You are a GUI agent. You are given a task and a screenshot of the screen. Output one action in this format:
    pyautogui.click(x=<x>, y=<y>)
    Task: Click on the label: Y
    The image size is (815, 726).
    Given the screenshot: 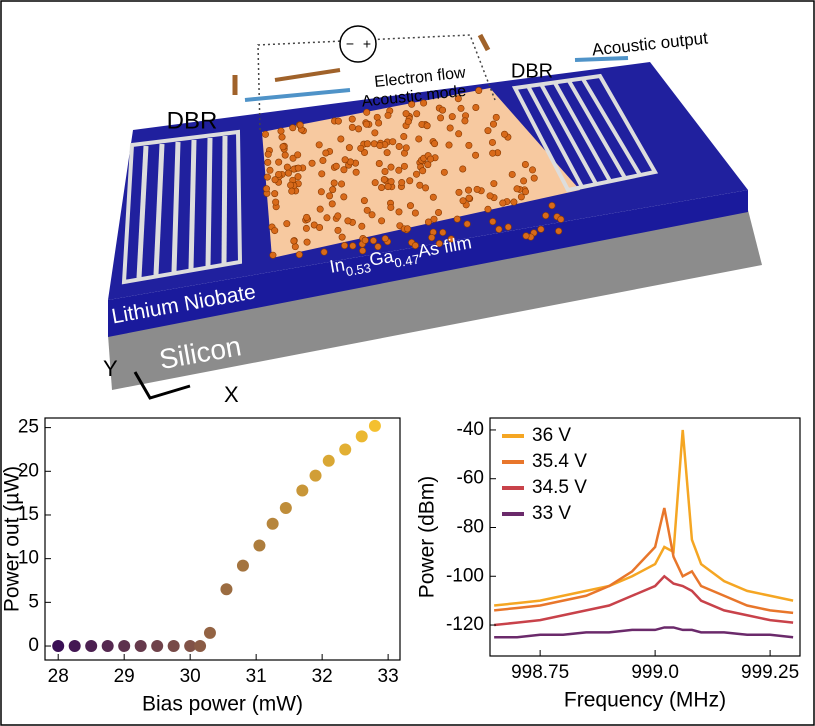 What is the action you would take?
    pyautogui.click(x=110, y=368)
    